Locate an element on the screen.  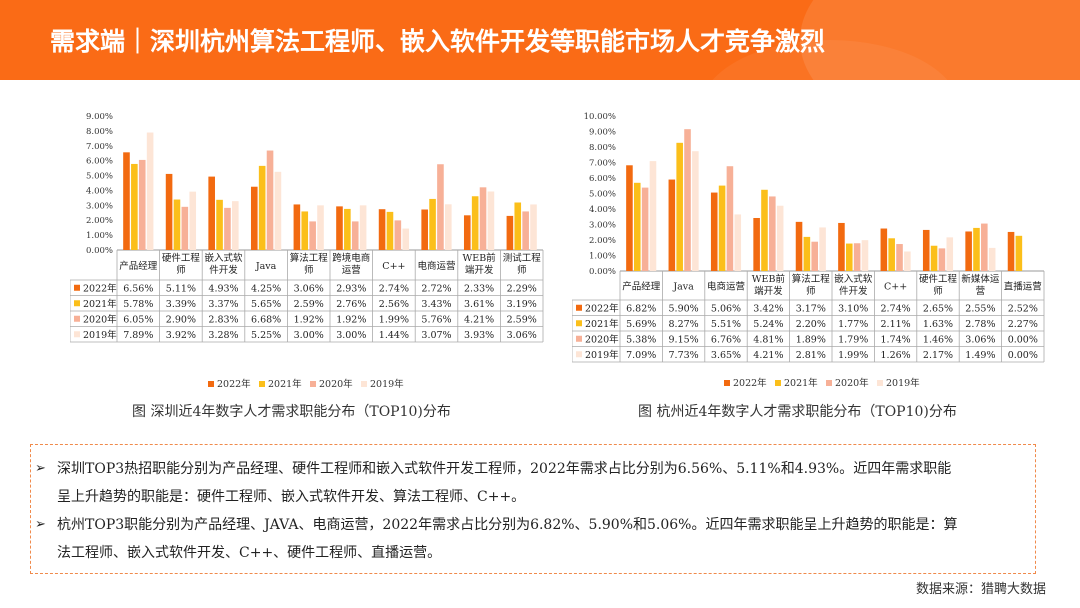
x-category-label: Java is located at coordinates (683, 287).